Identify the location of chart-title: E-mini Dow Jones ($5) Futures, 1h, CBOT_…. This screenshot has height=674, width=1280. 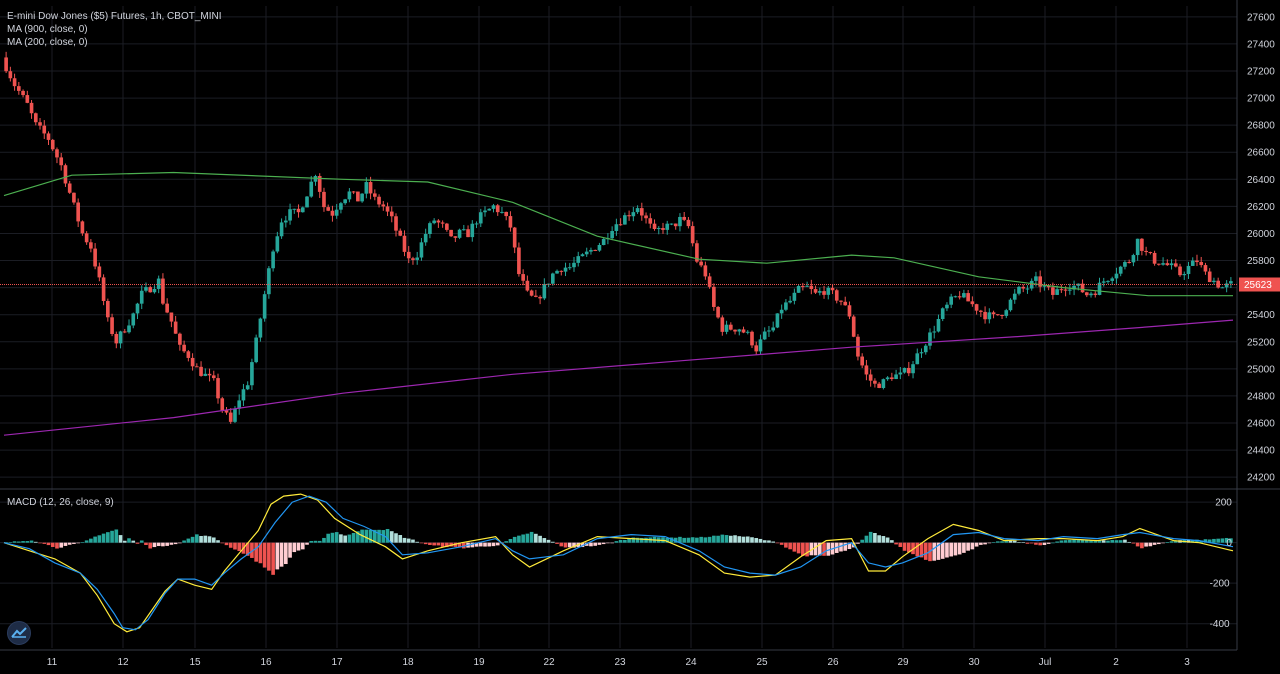
(114, 16).